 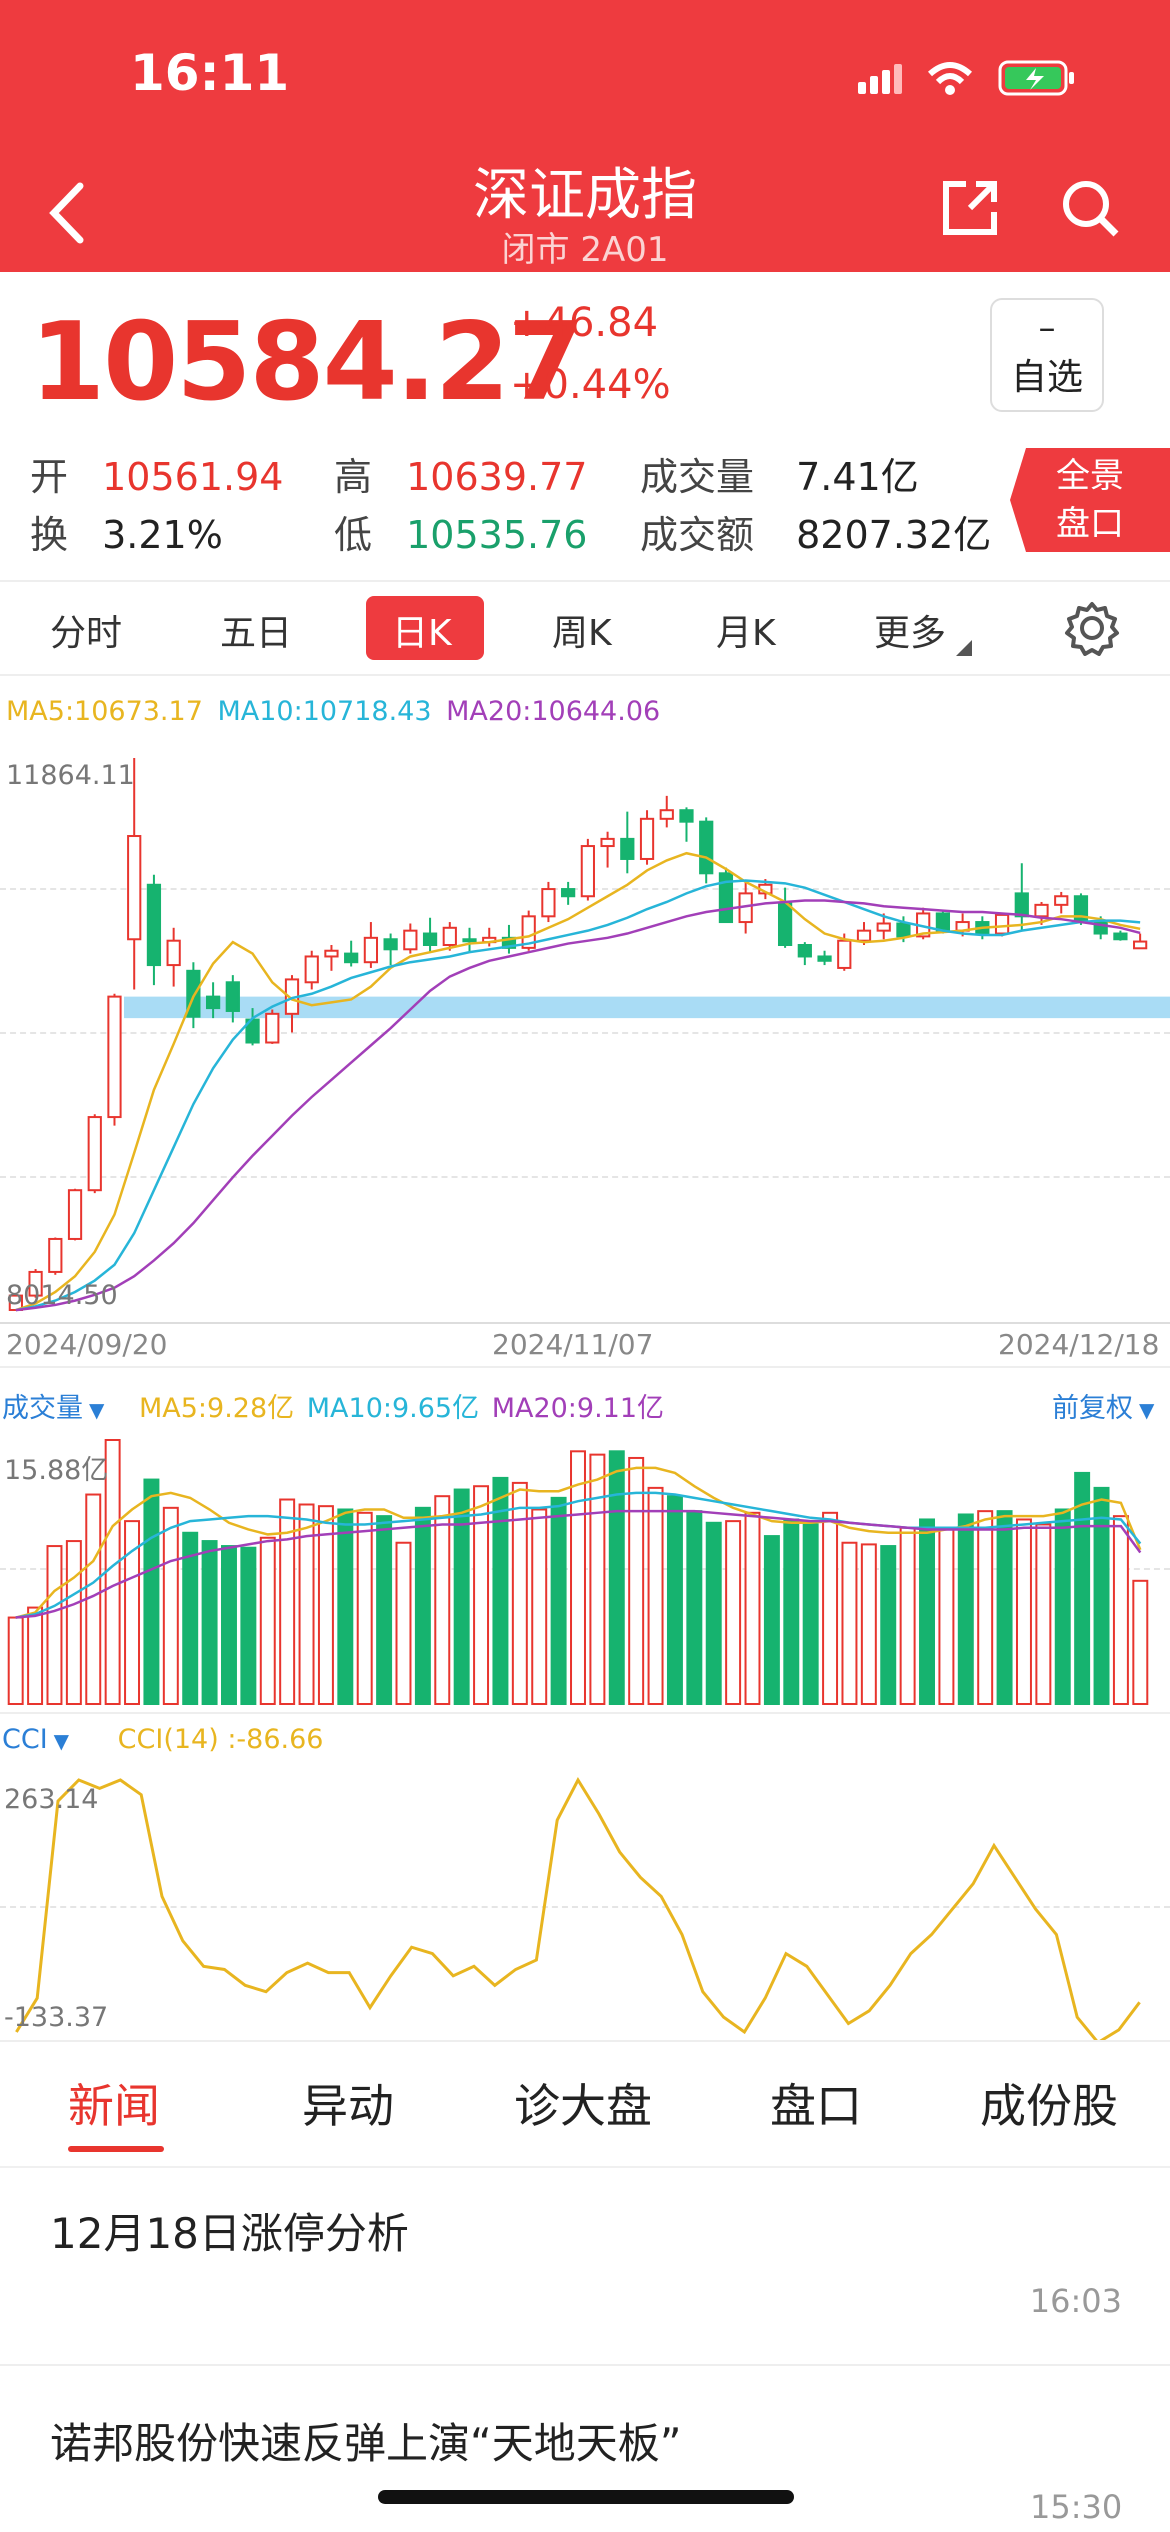 I want to click on open-value: 10561.94, so click(x=193, y=477).